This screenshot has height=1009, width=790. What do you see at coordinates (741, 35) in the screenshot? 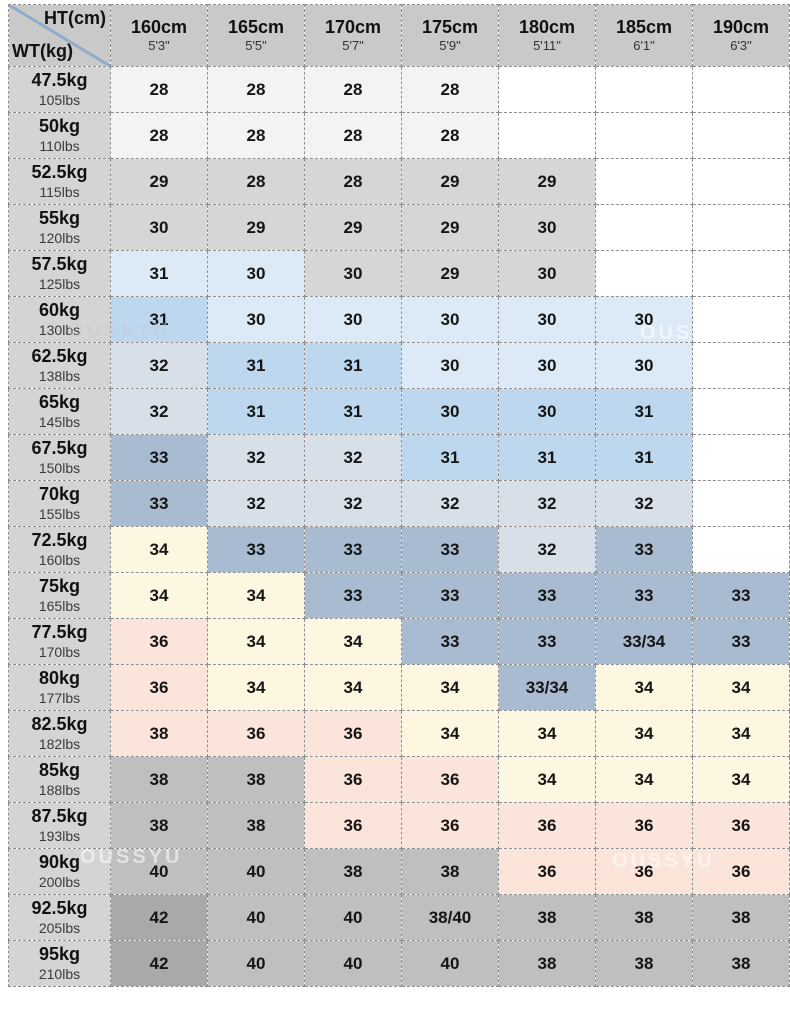
I see `column-header-190cm: 190cm 6'3"` at bounding box center [741, 35].